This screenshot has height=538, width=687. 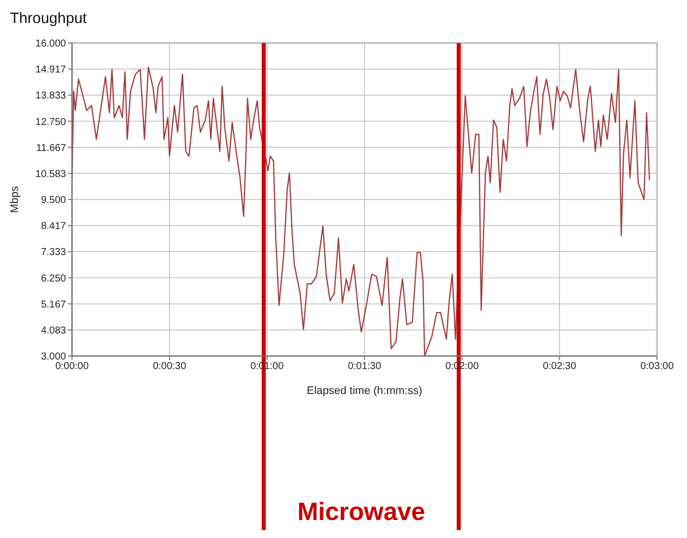 I want to click on x-tick-label: 0:00:00, so click(x=72, y=366).